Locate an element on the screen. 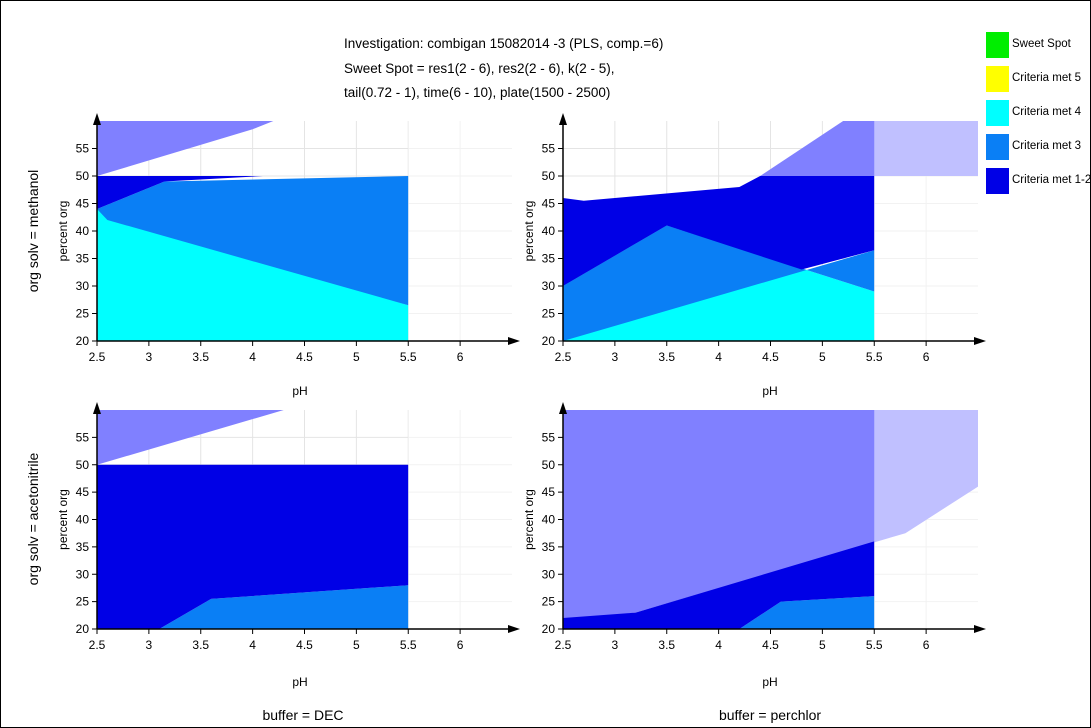 Image resolution: width=1091 pixels, height=728 pixels. legend-label: Criteria met 3 is located at coordinates (1047, 146).